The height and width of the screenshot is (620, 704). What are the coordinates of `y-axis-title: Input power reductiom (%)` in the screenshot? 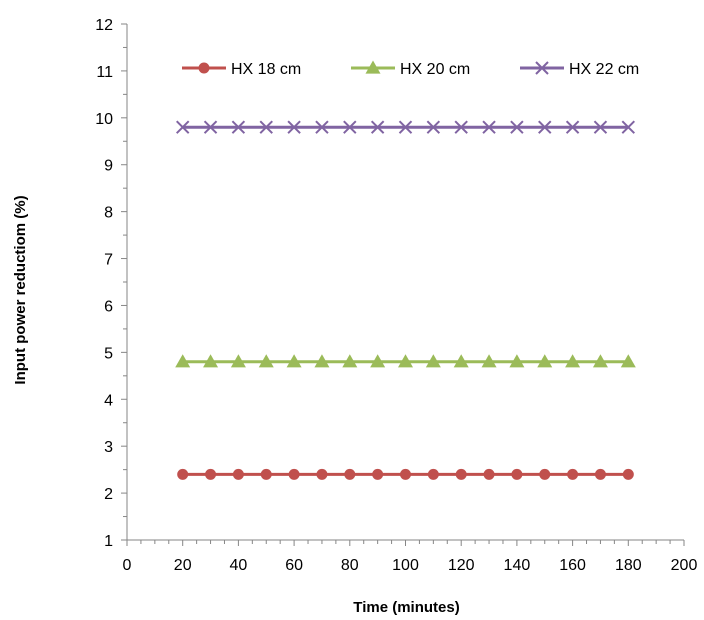 It's located at (20, 289).